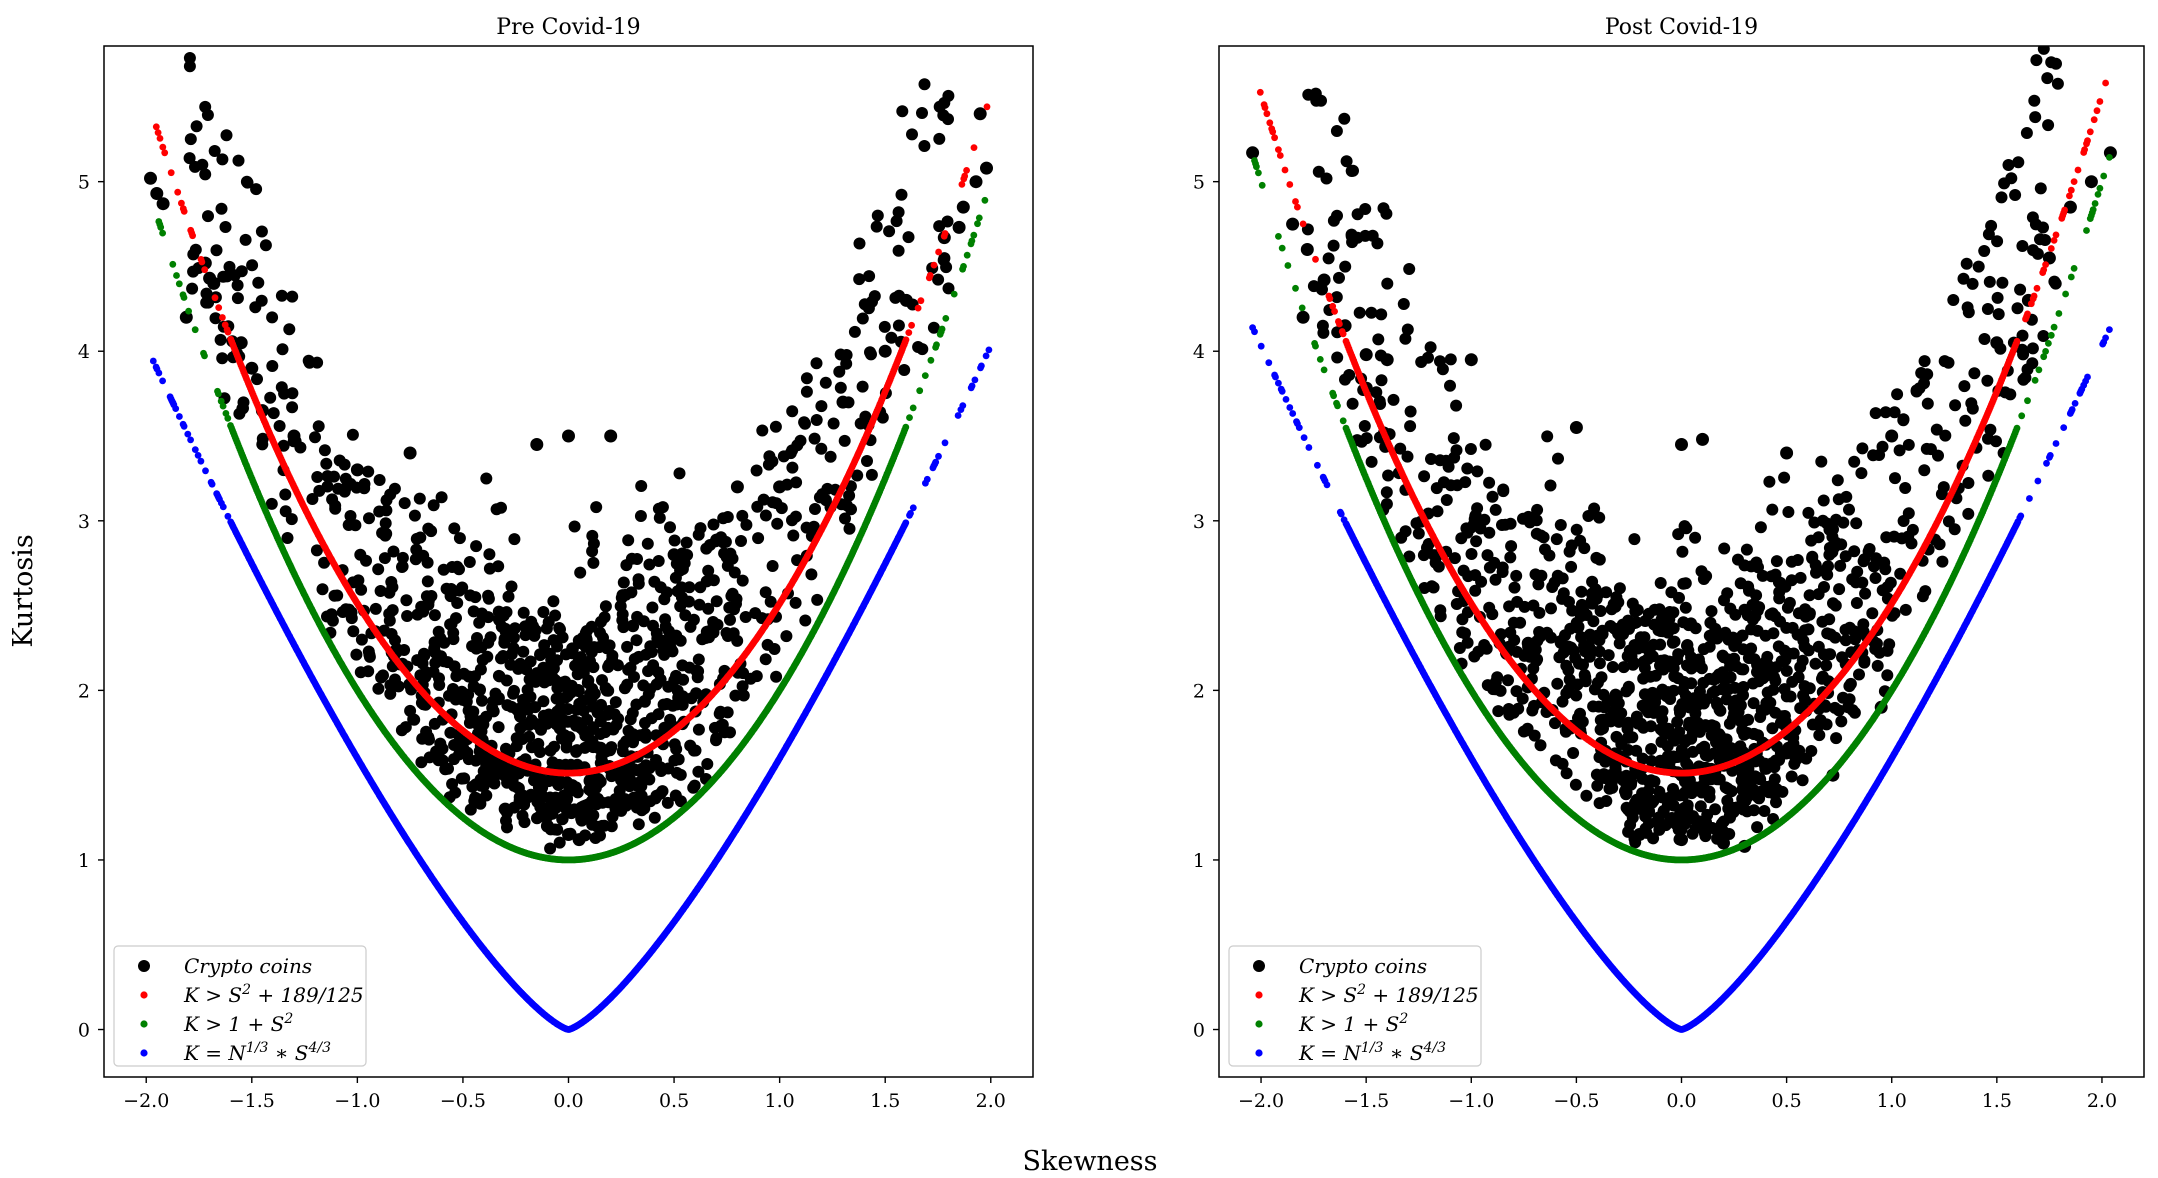  Describe the element at coordinates (780, 1101) in the screenshot. I see `x-tick-label: 1.0` at that location.